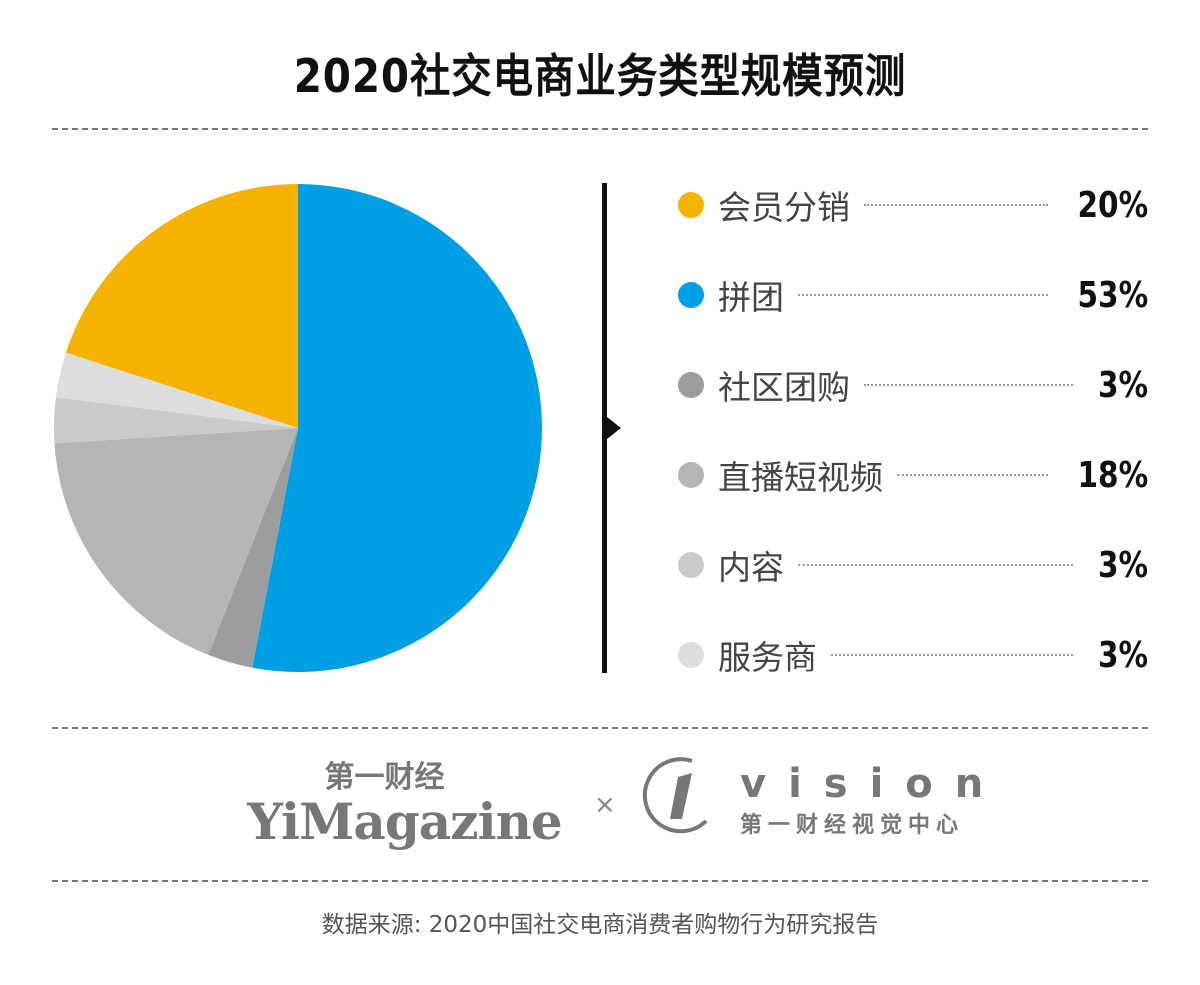 The image size is (1200, 985). Describe the element at coordinates (600, 925) in the screenshot. I see `source-note: 数据来源: 2020中国社交电商消费者购物行为研究报告` at that location.